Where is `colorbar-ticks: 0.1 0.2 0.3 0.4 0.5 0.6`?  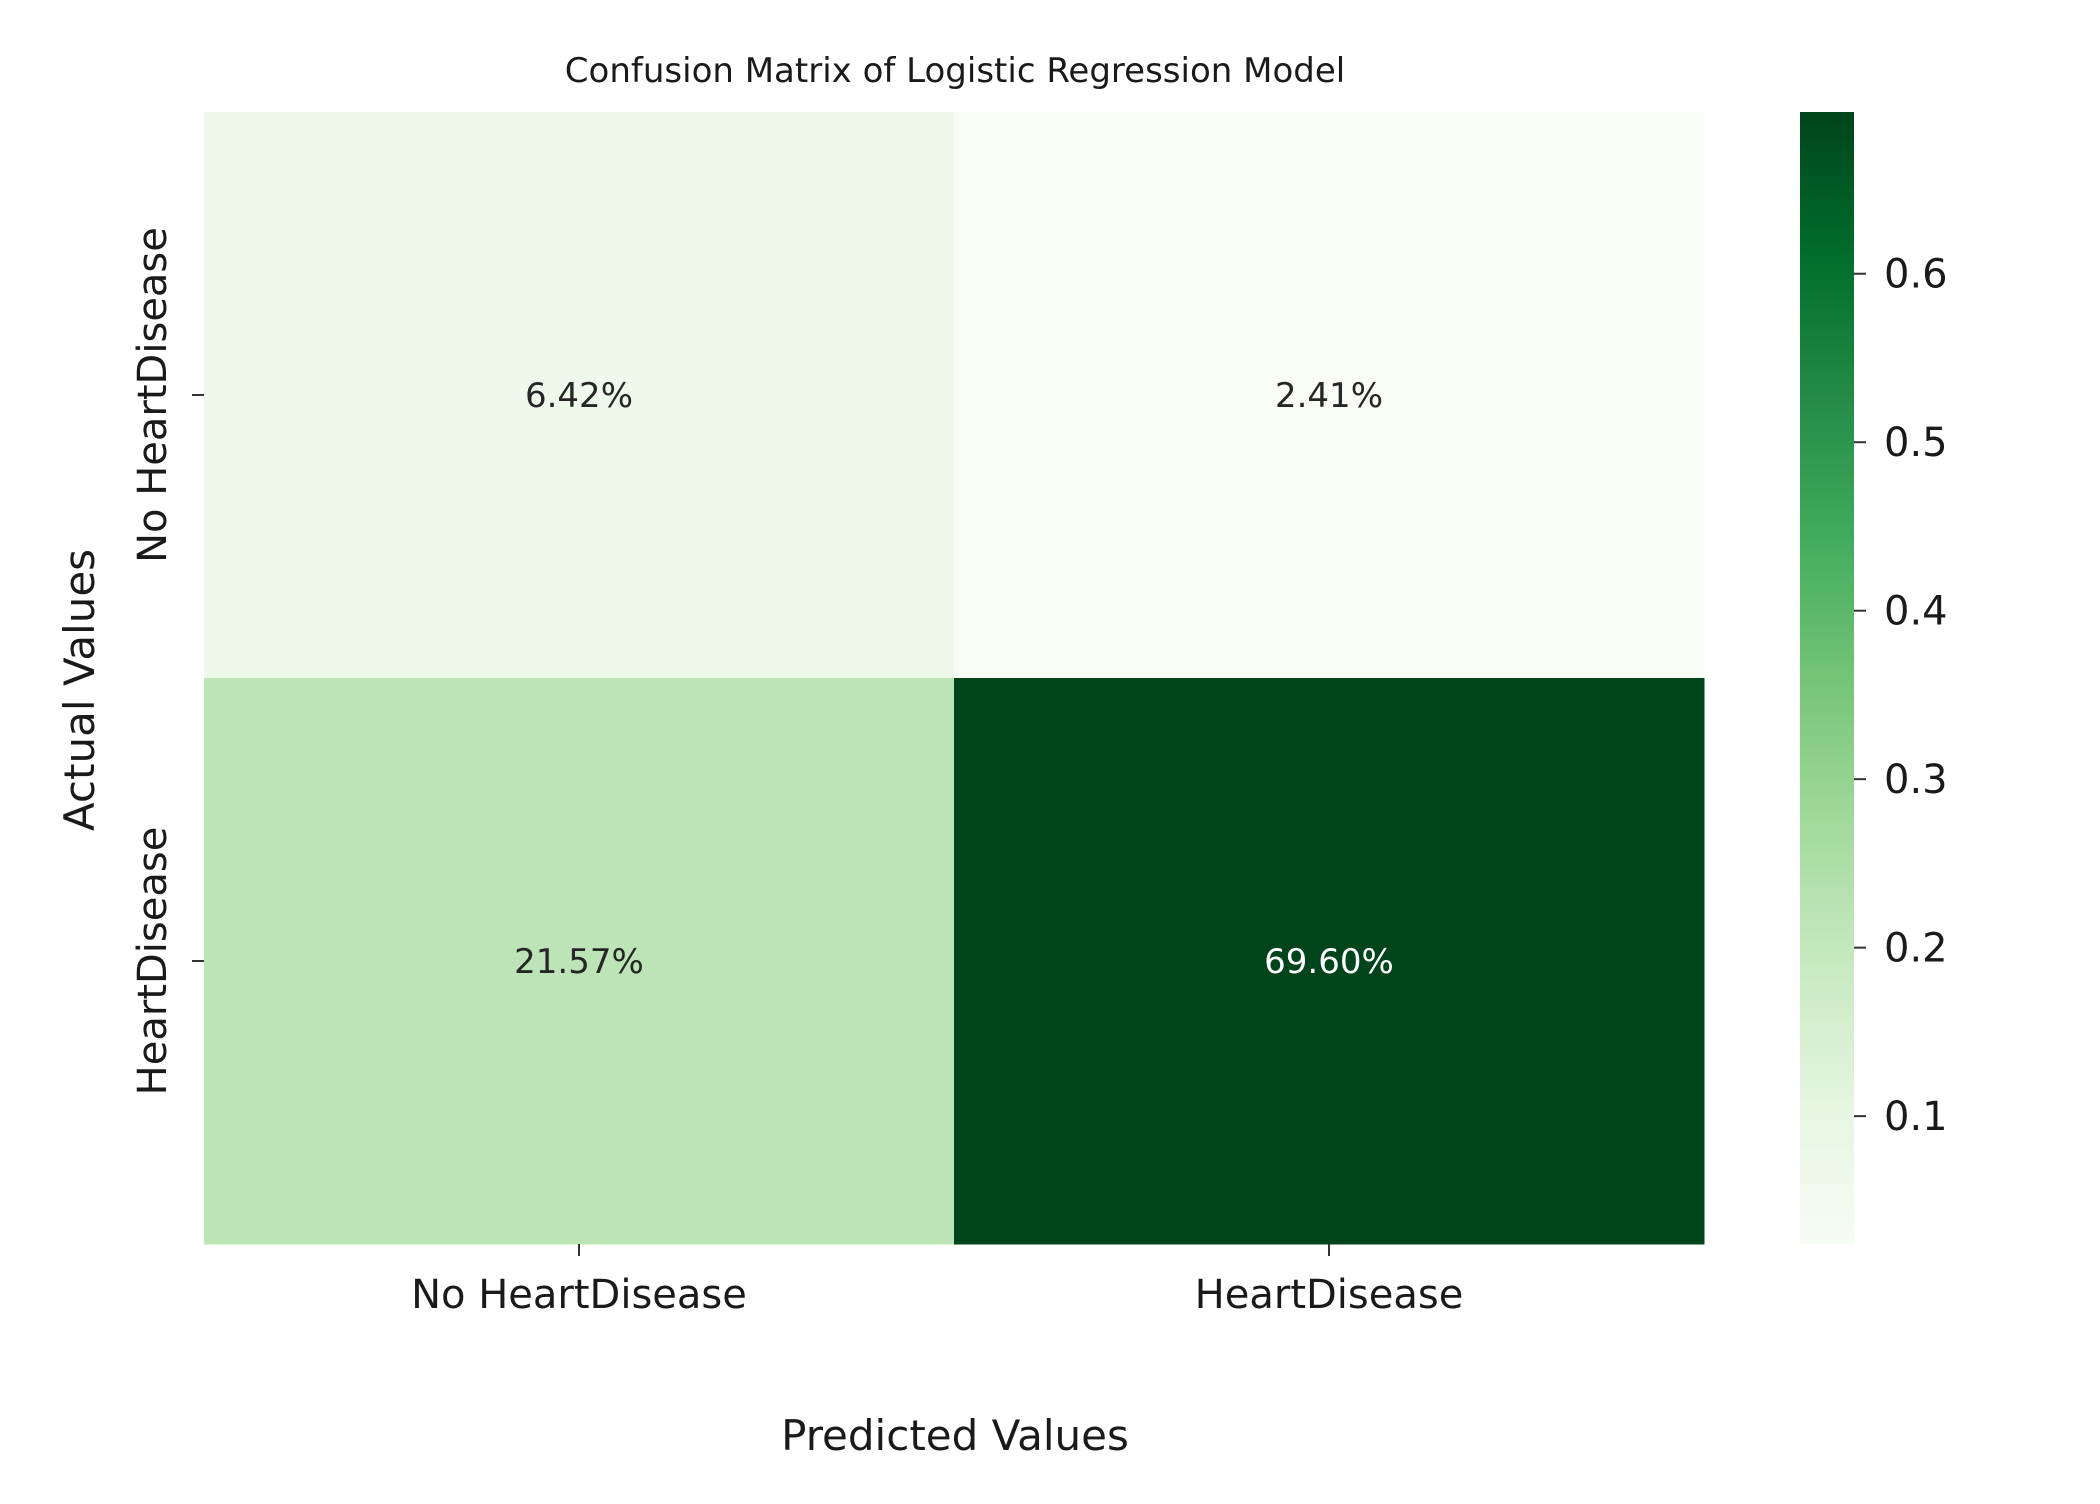
colorbar-ticks: 0.1 0.2 0.3 0.4 0.5 0.6 is located at coordinates (1901, 696).